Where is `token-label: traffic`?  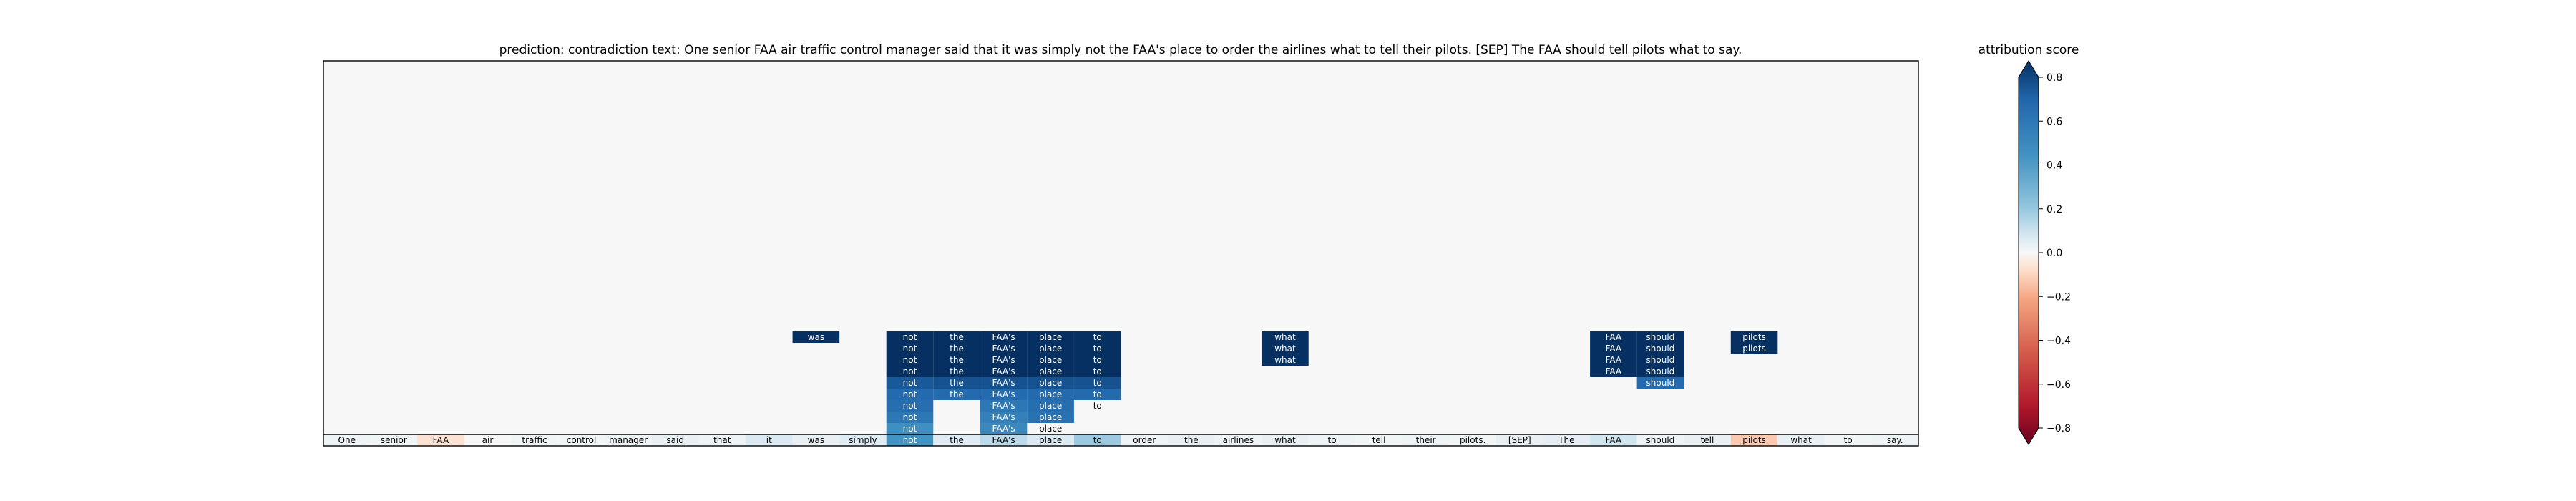
token-label: traffic is located at coordinates (534, 440).